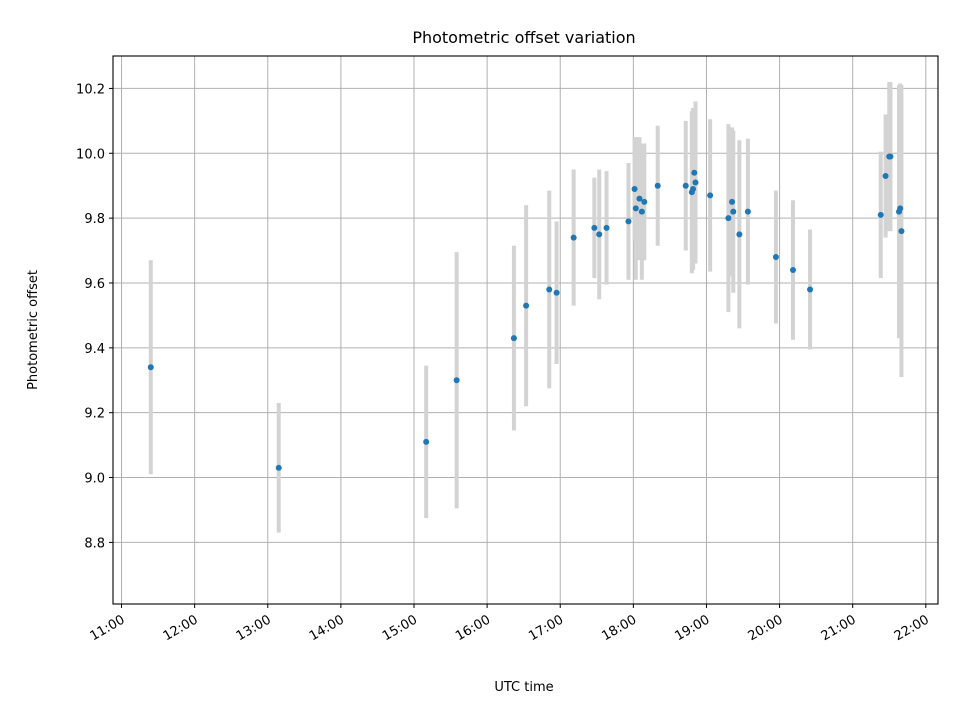 The height and width of the screenshot is (720, 960). What do you see at coordinates (523, 687) in the screenshot?
I see `x-axis-label: UTC time` at bounding box center [523, 687].